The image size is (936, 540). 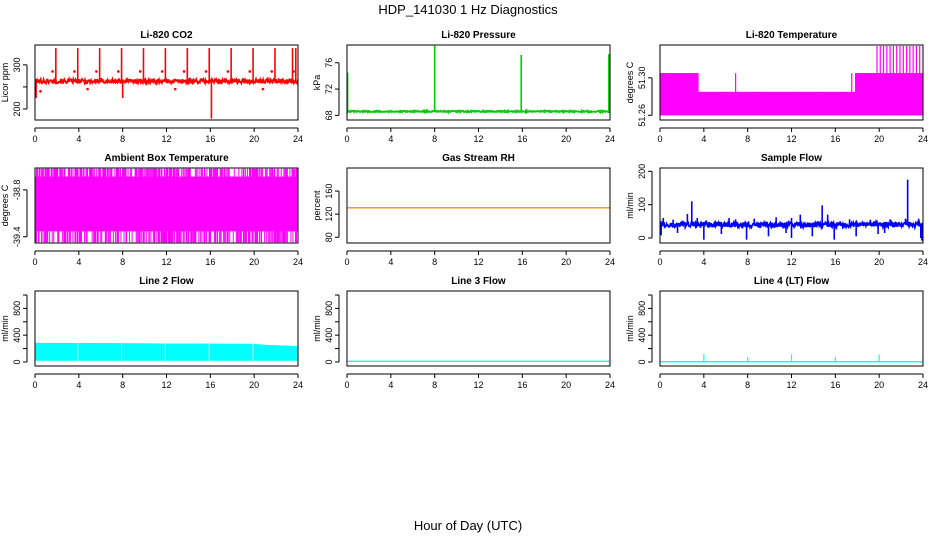 I want to click on y-tick-label: 51.30, so click(x=642, y=78).